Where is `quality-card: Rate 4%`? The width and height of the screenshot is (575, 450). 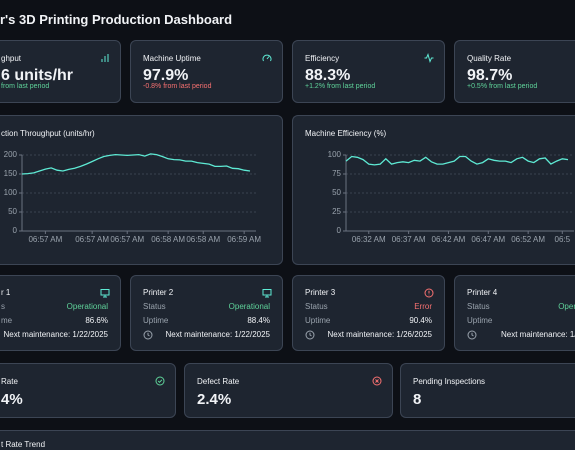 quality-card: Rate 4% is located at coordinates (88, 390).